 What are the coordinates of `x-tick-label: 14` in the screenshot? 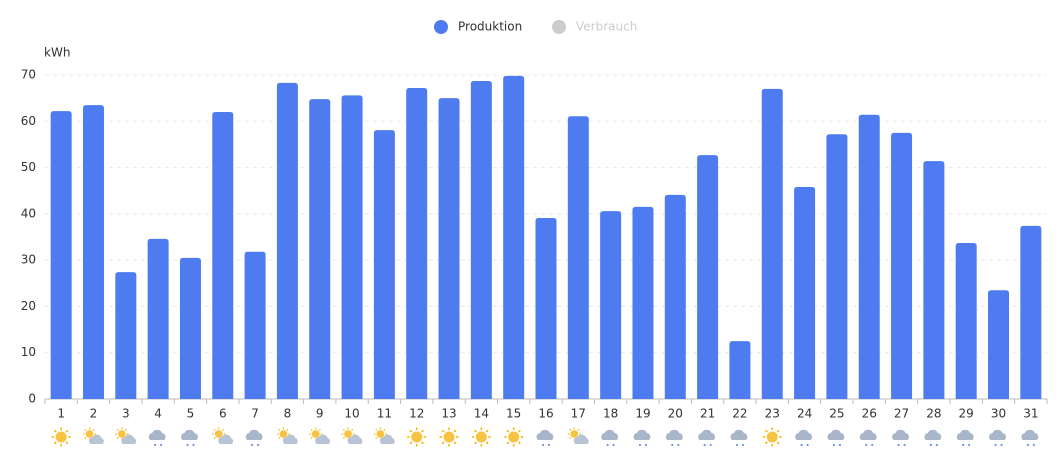 It's located at (481, 414).